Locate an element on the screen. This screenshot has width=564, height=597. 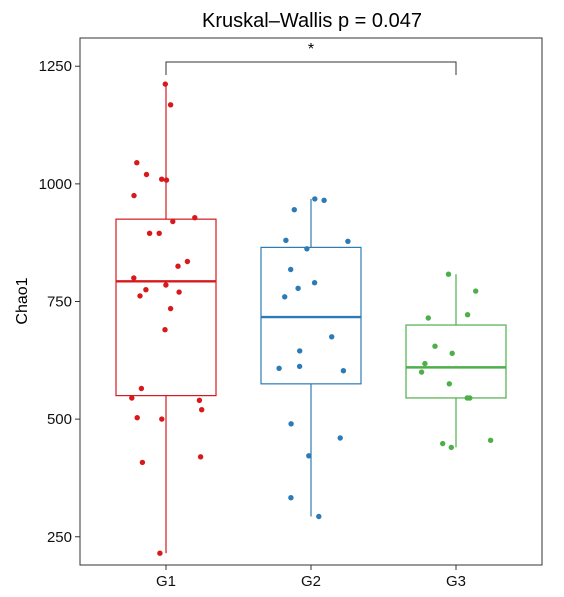
x-axis: G1 G2 G3 is located at coordinates (311, 577).